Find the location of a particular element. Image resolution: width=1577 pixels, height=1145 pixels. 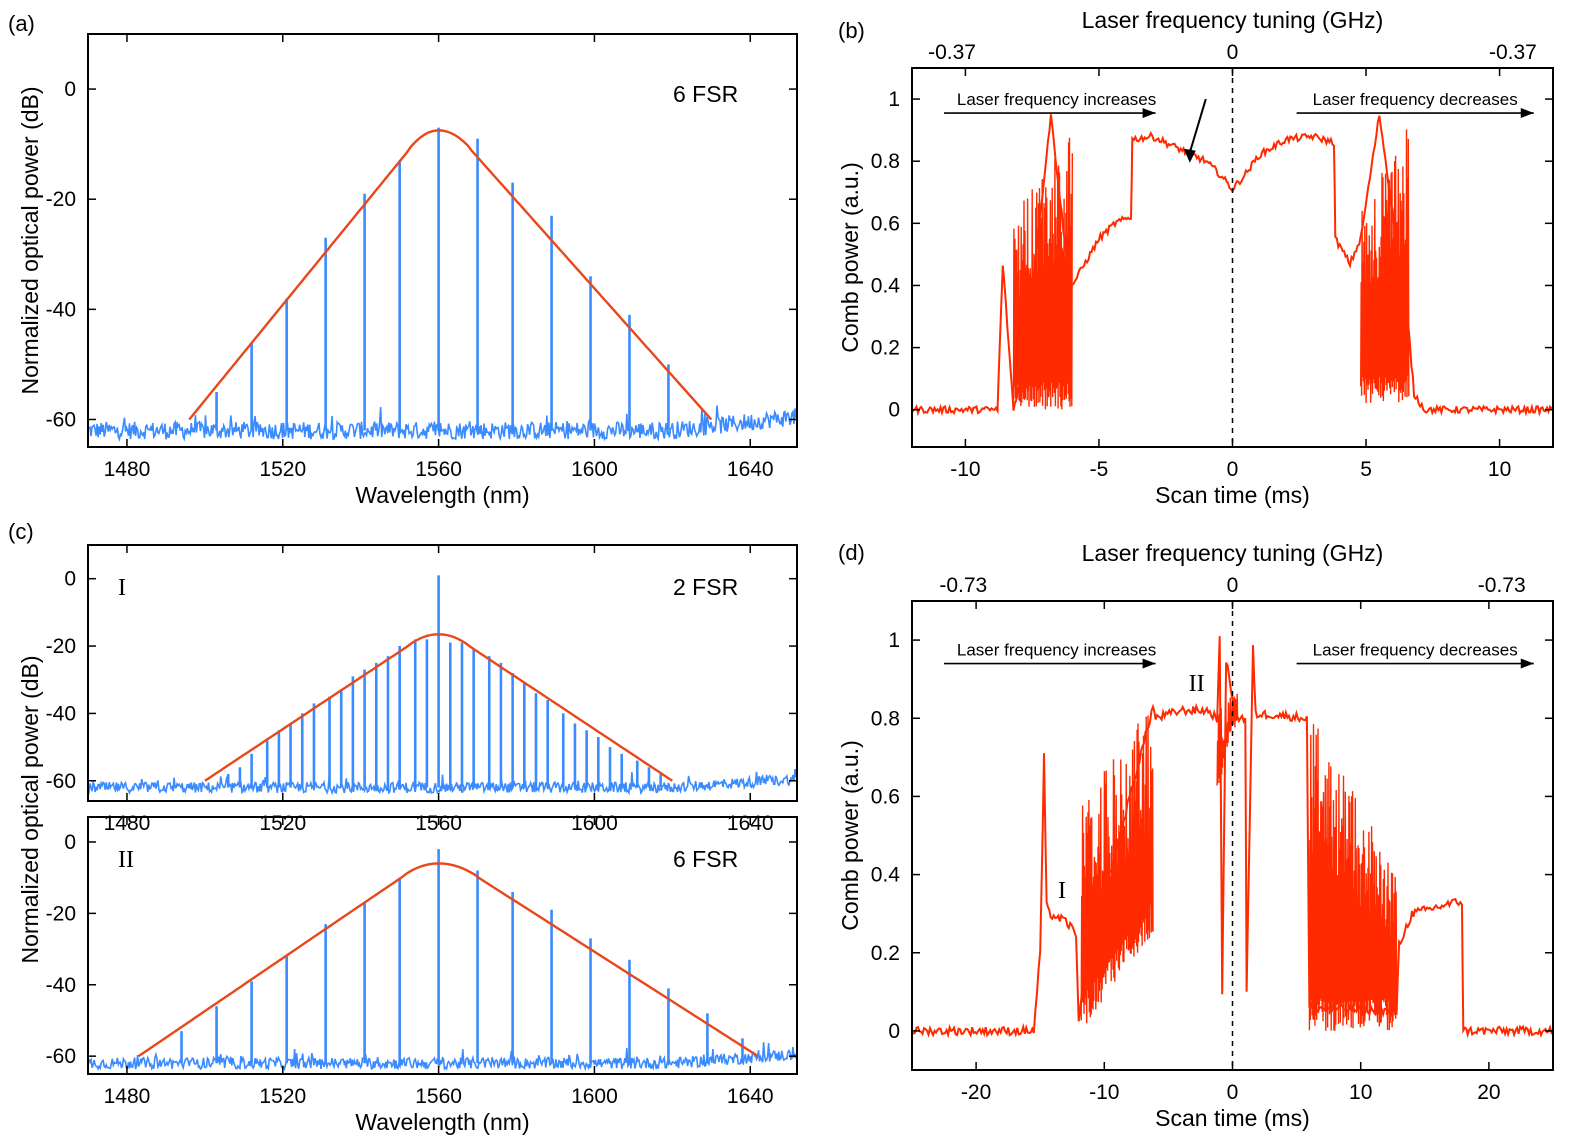

comb-power-trace is located at coordinates (1232, 837).